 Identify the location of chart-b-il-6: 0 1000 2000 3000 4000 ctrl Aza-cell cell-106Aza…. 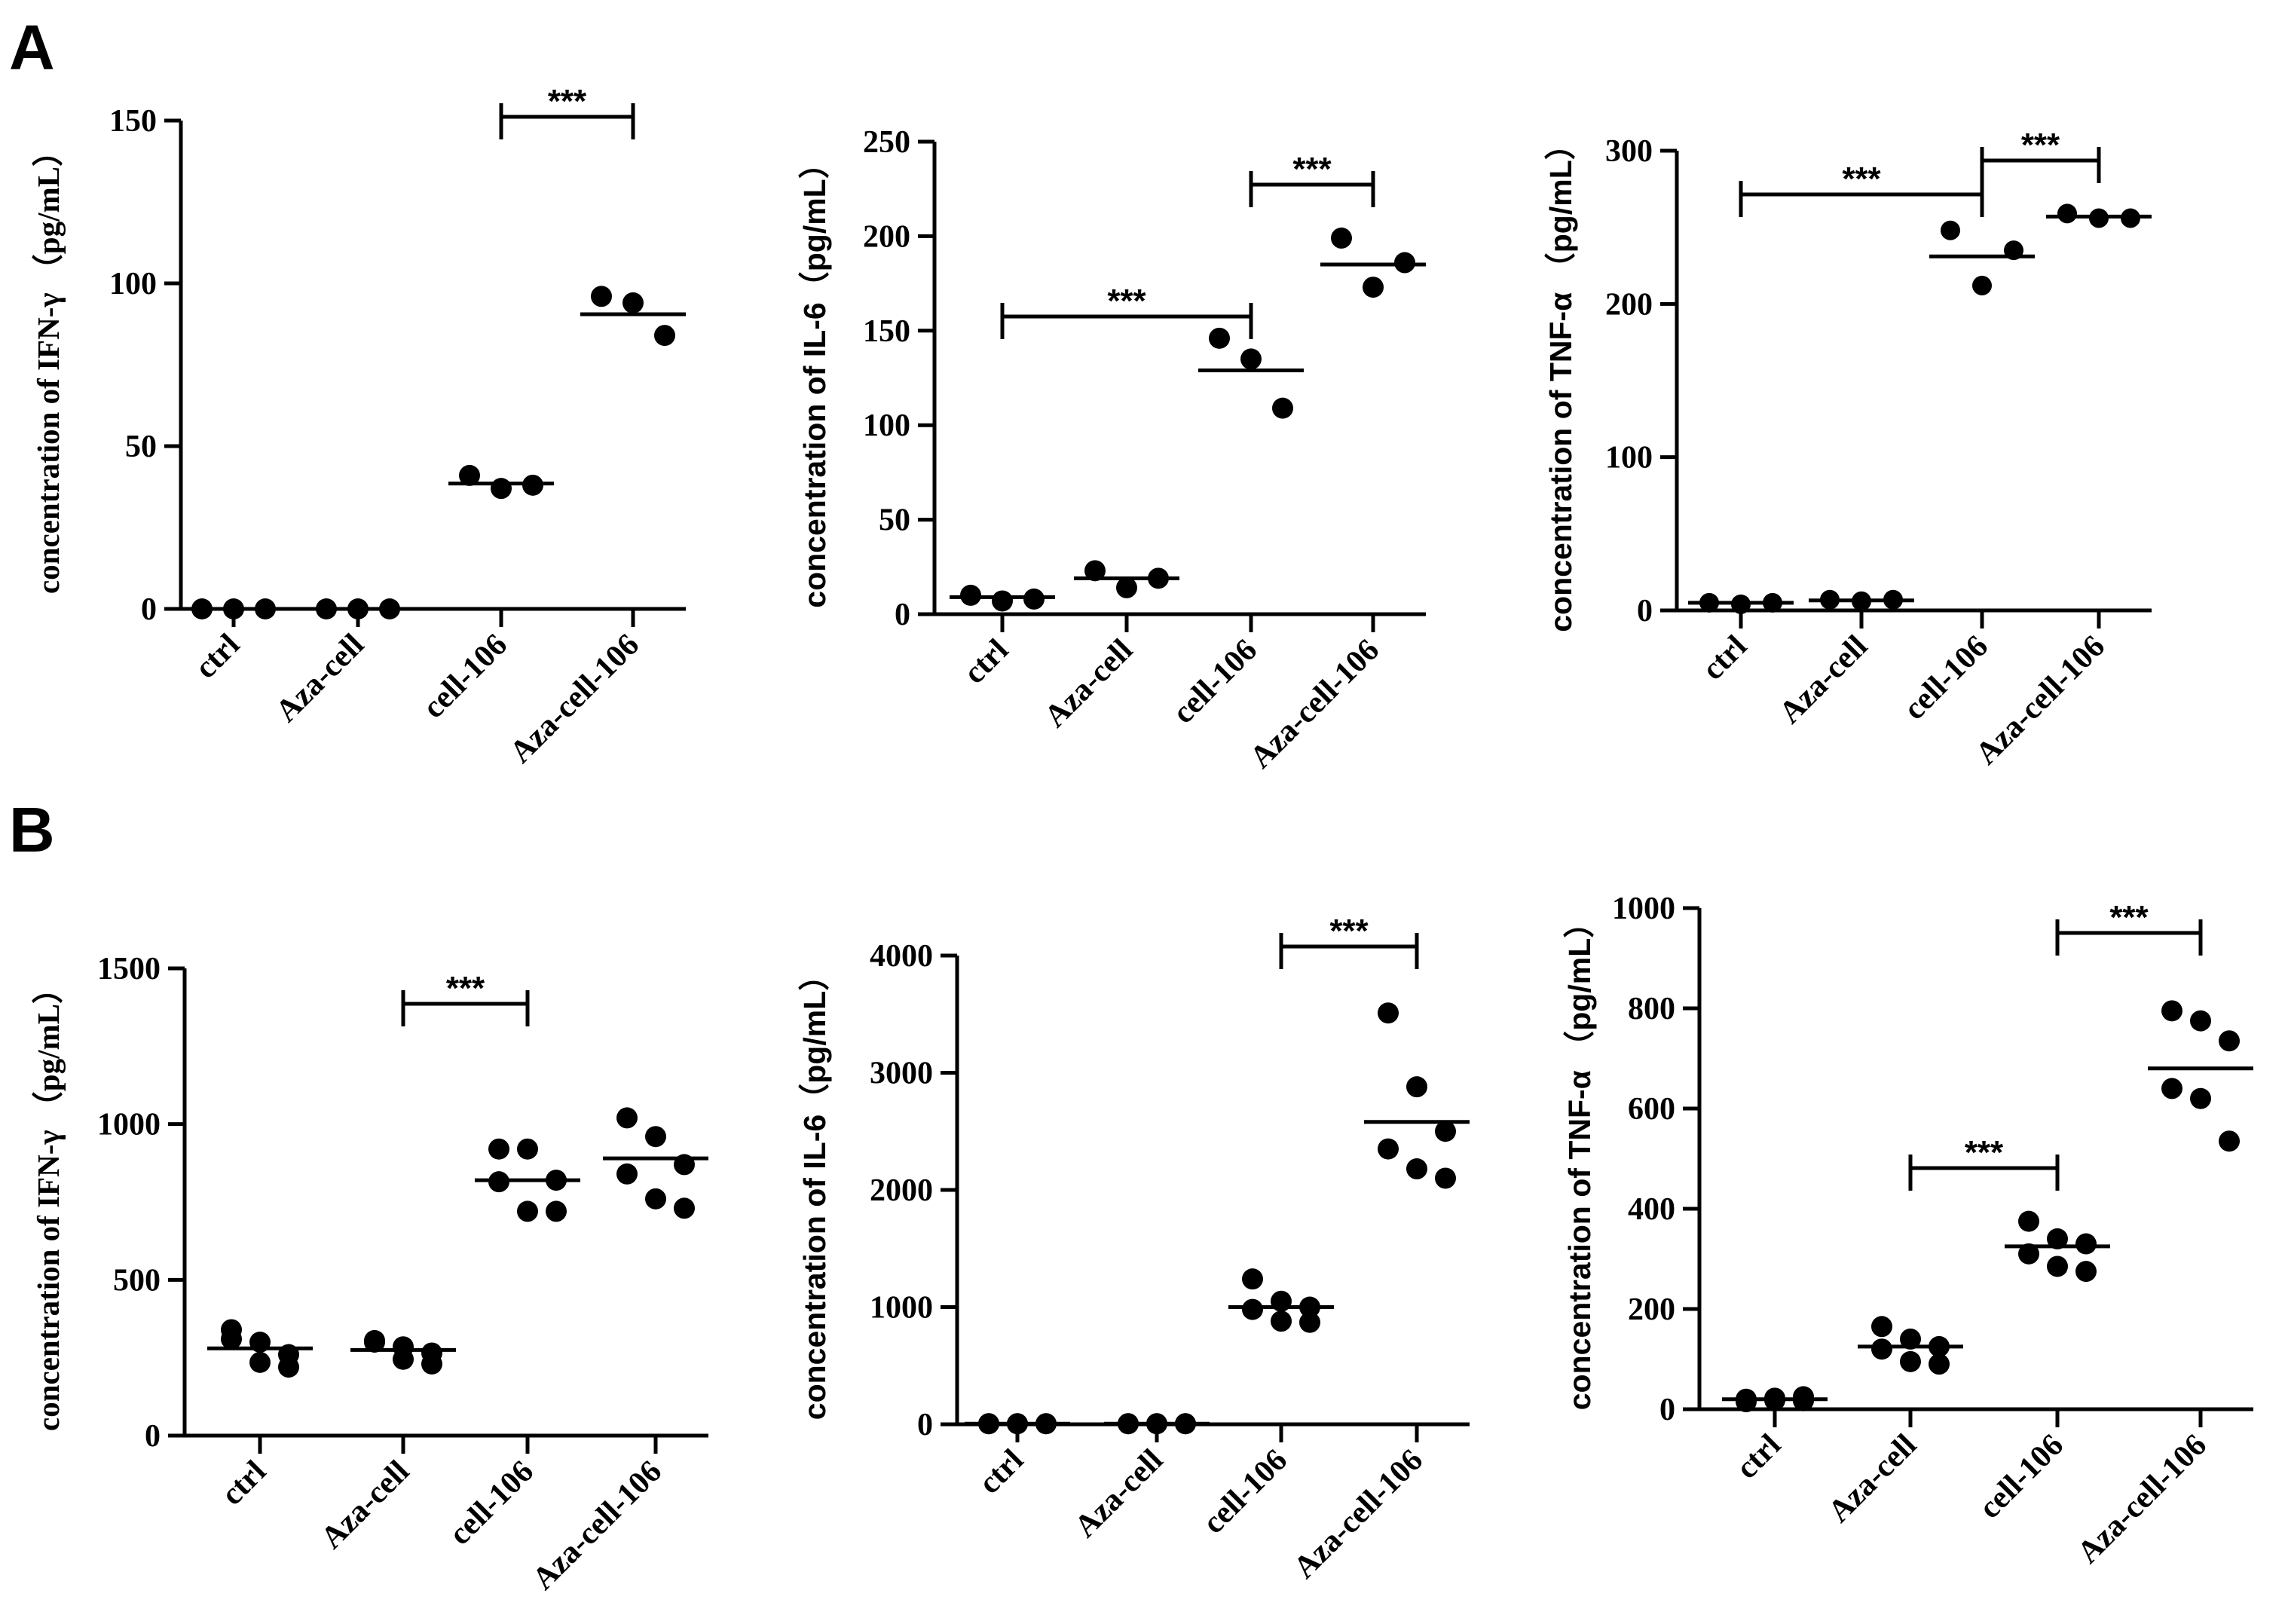
(1133, 1250).